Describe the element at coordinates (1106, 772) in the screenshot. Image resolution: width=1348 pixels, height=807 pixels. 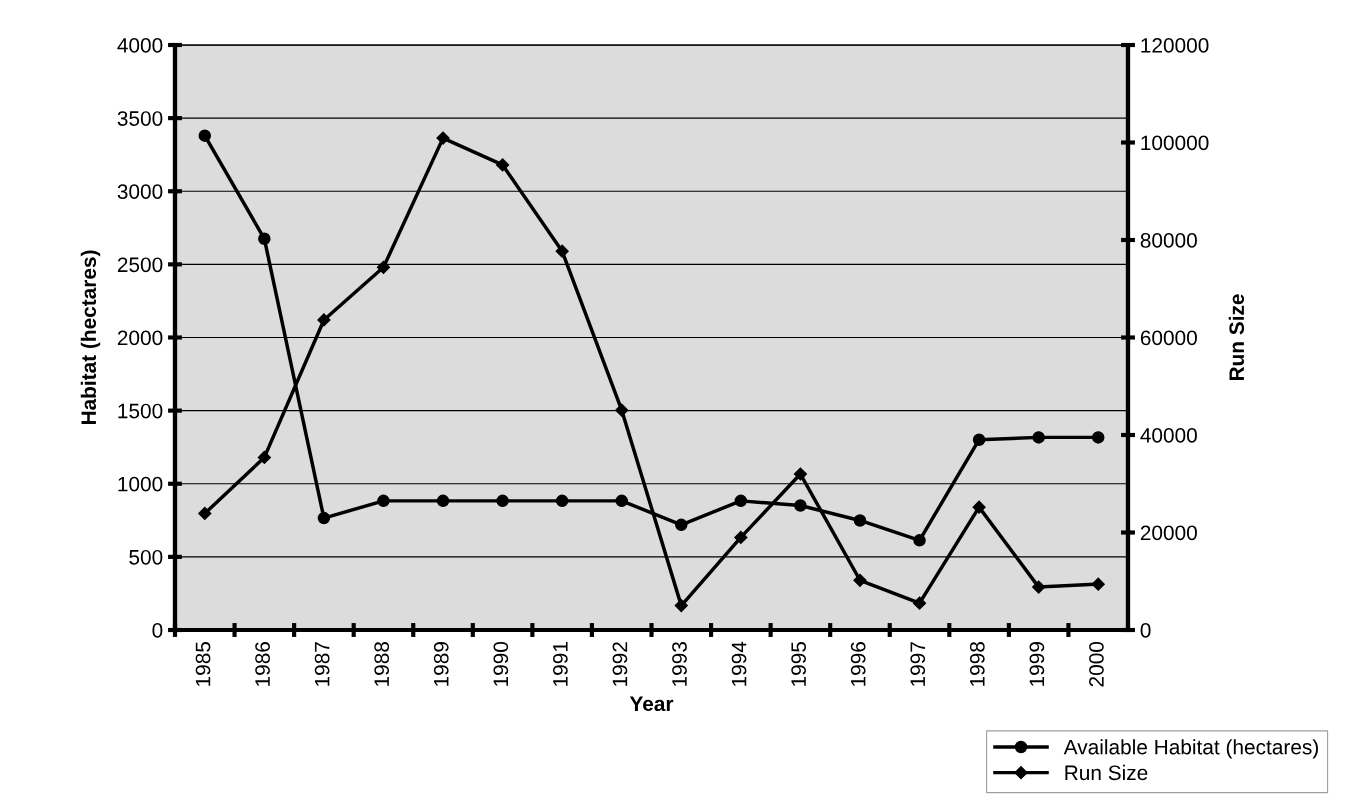
I see `legend-label: Run Size` at that location.